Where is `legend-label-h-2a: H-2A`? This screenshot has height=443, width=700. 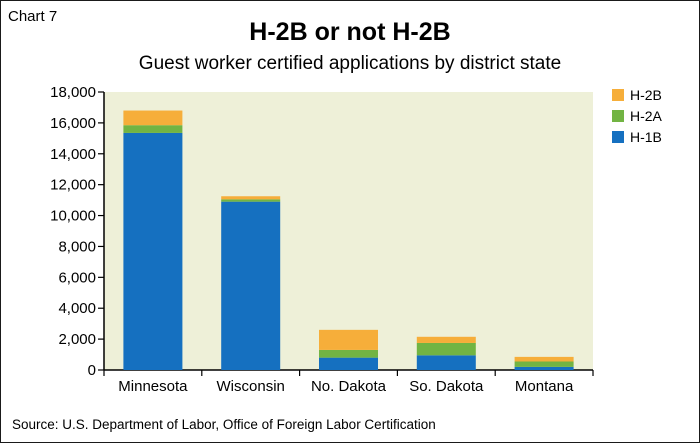 legend-label-h-2a: H-2A is located at coordinates (646, 116).